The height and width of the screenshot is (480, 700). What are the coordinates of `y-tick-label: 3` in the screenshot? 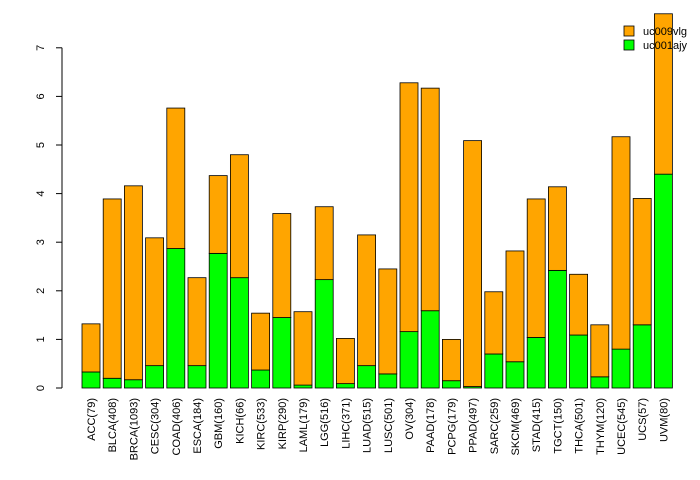 It's located at (41, 242).